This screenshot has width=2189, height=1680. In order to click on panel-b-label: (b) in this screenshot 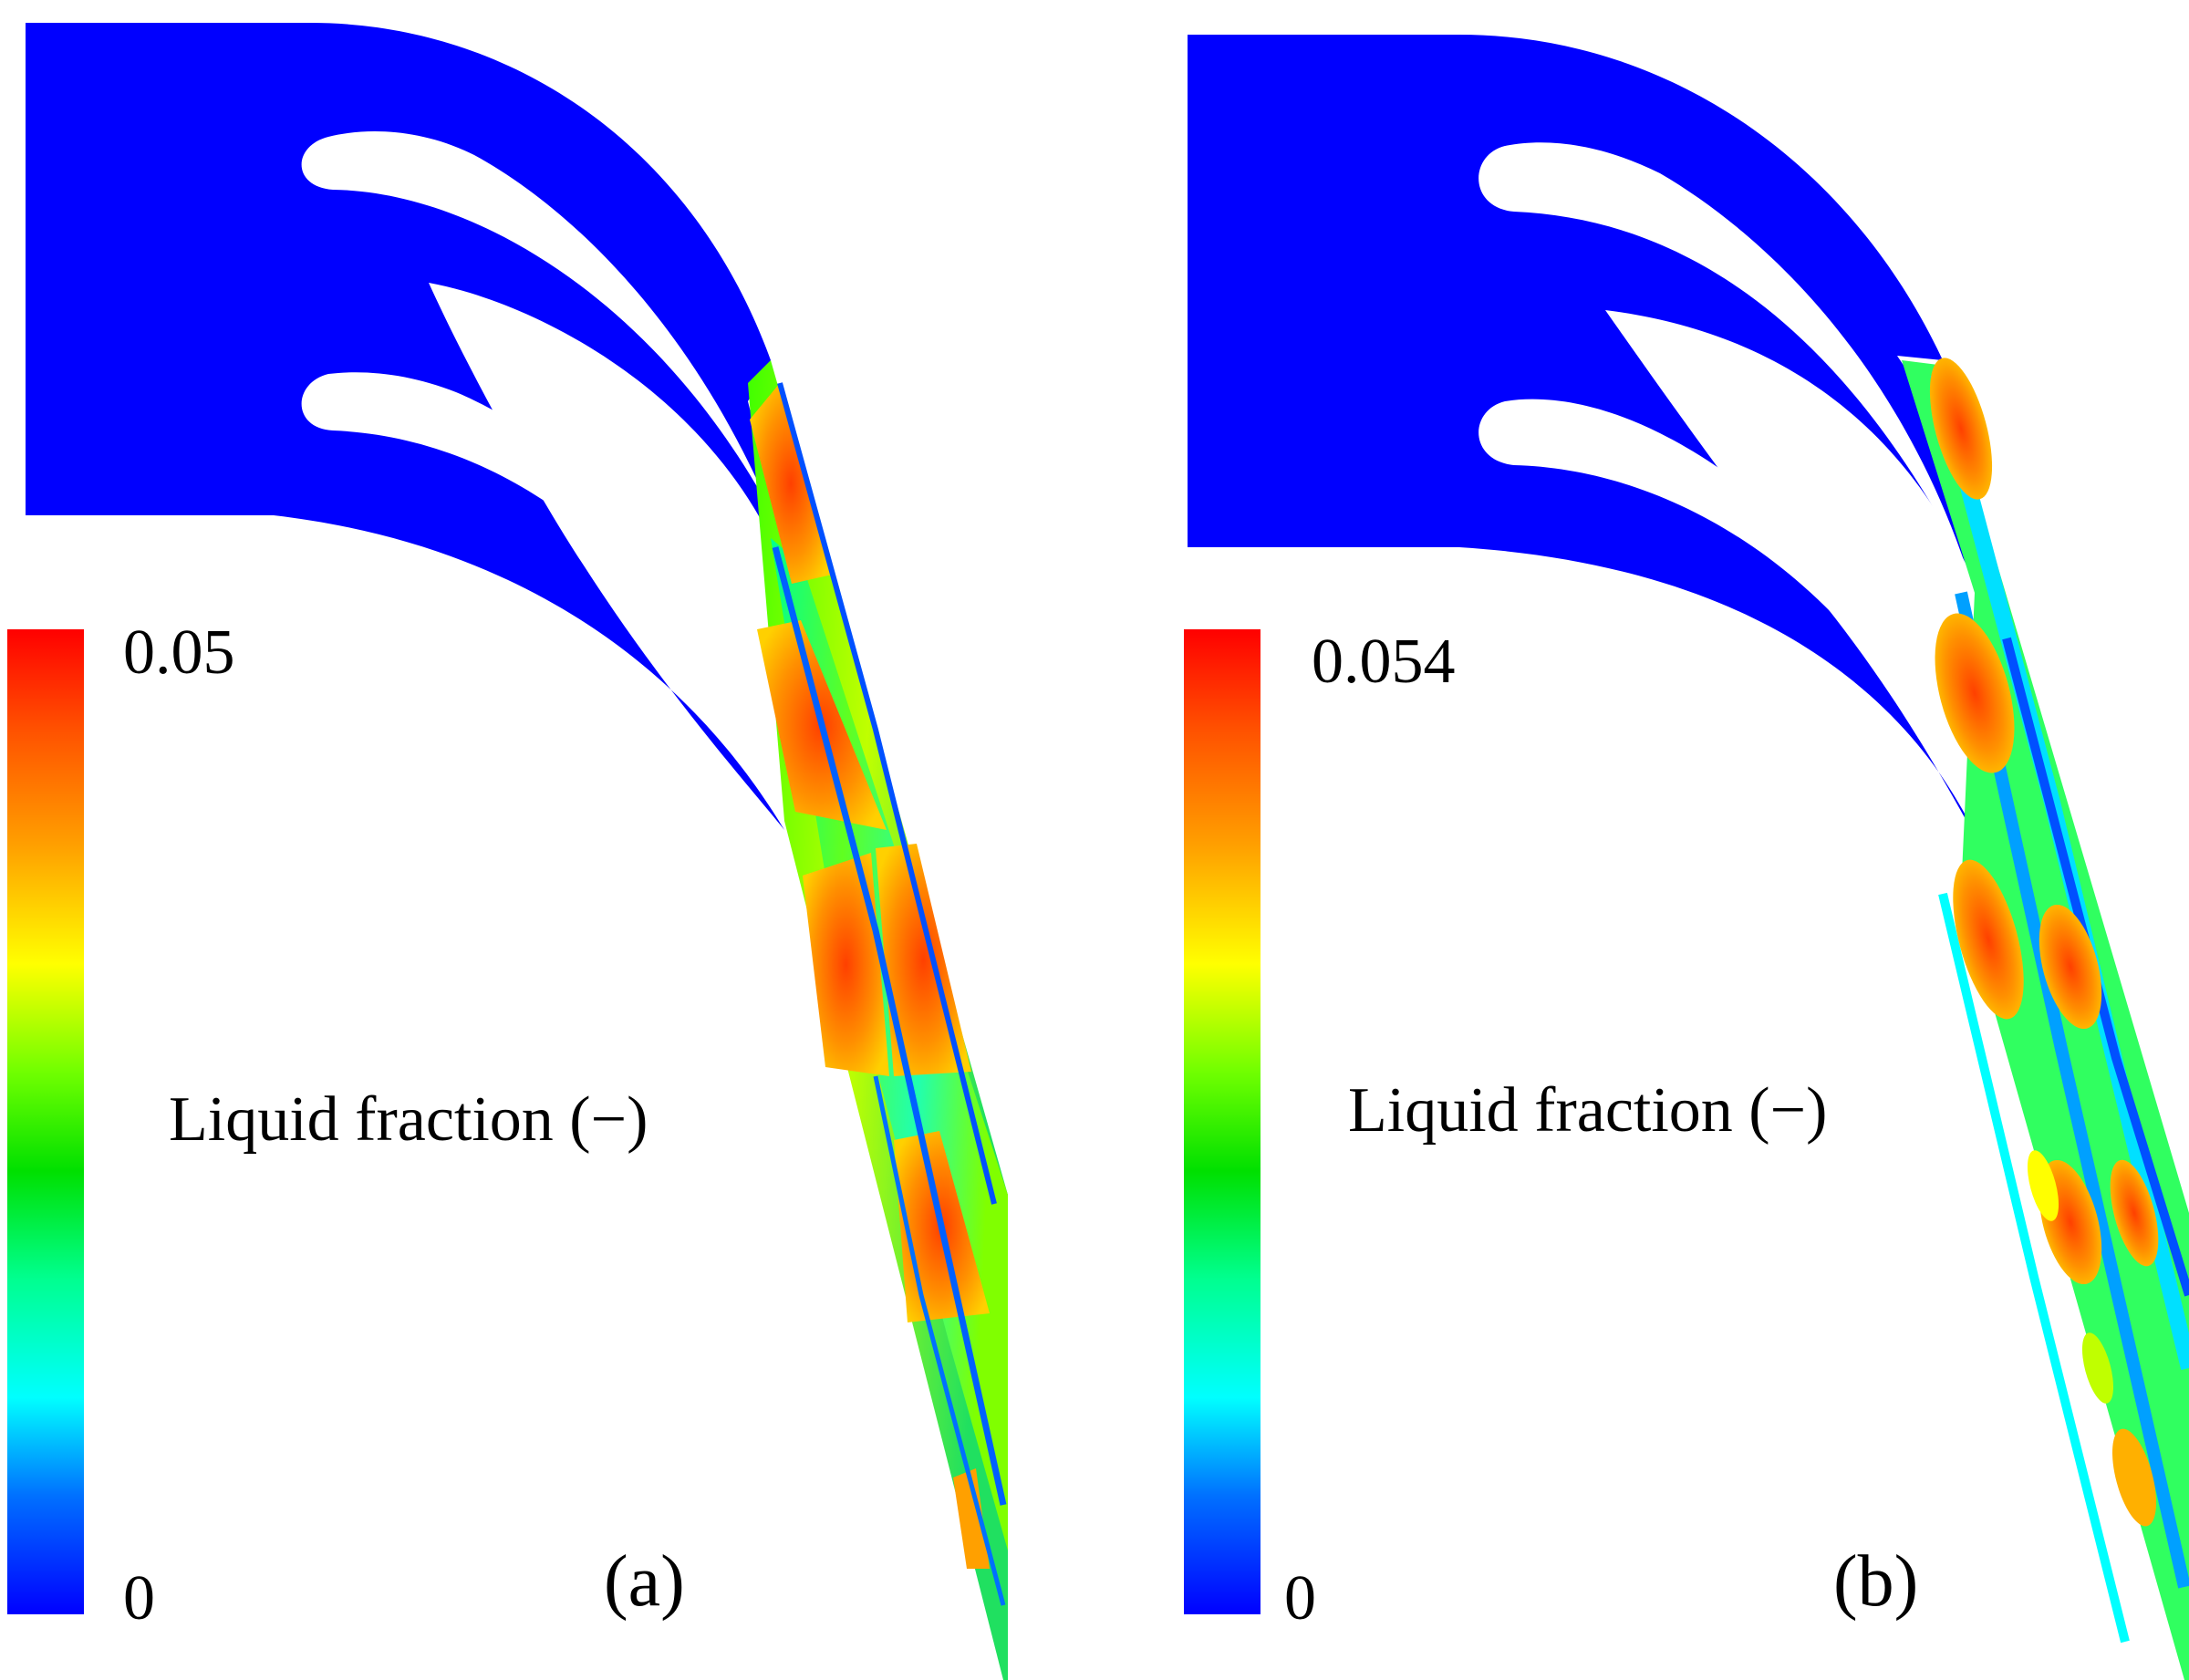, I will do `click(1876, 1582)`.